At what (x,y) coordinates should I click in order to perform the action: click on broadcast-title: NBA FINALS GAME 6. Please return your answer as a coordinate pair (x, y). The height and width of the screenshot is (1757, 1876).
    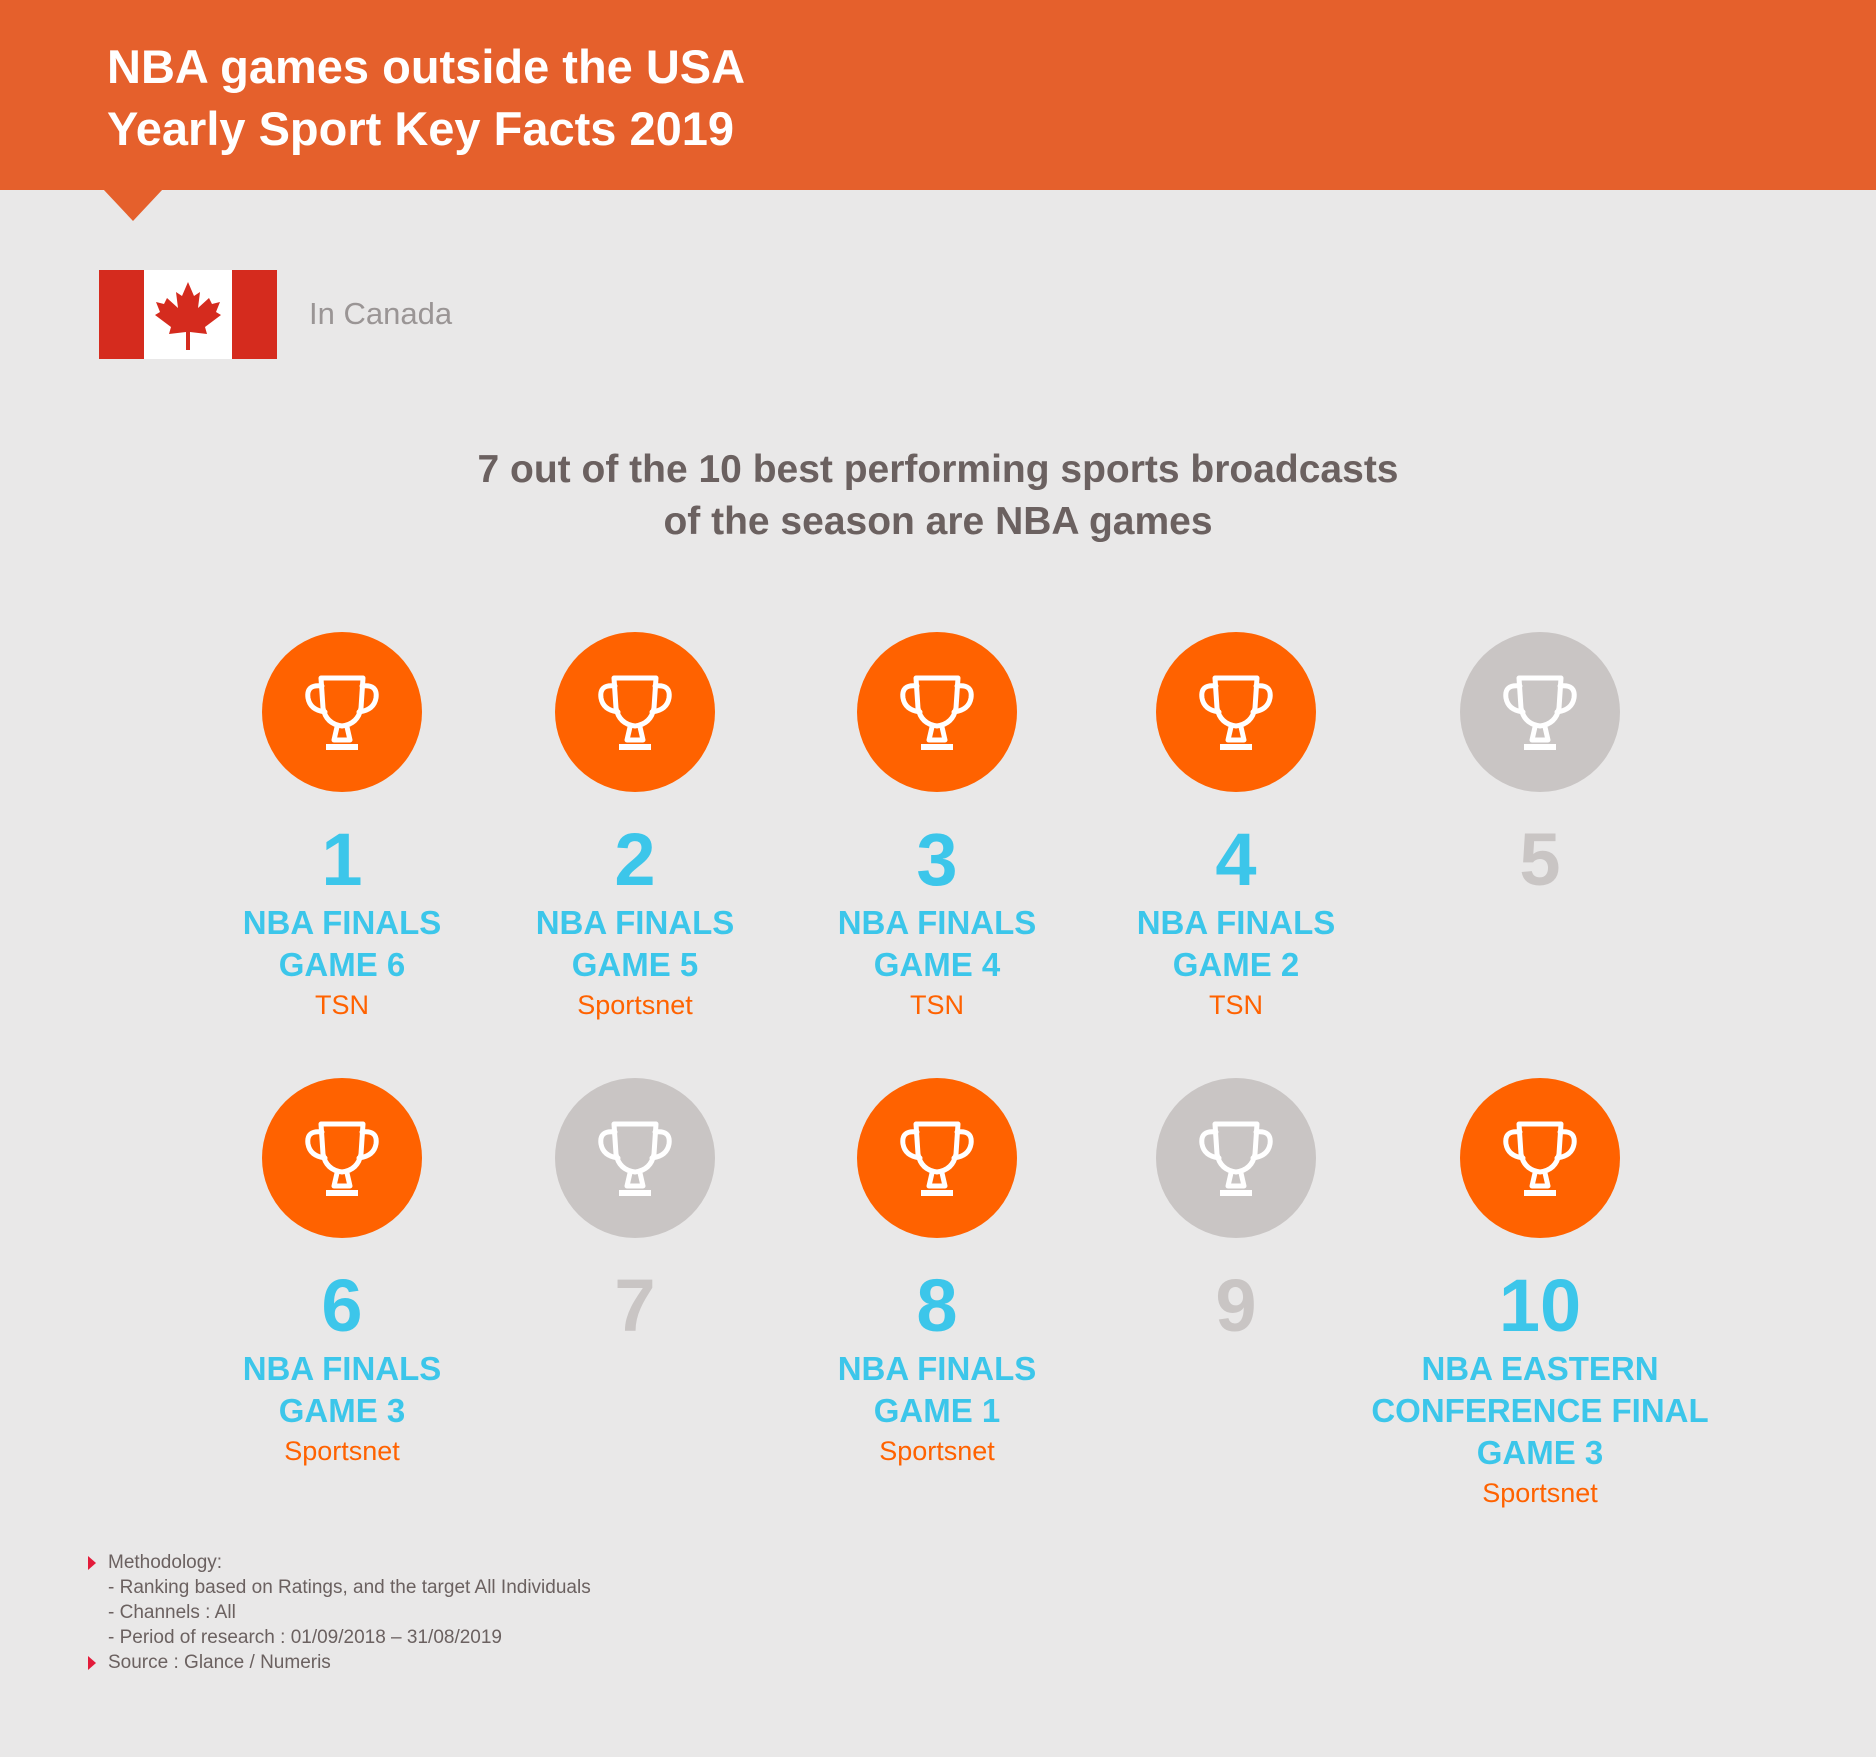
    Looking at the image, I should click on (342, 944).